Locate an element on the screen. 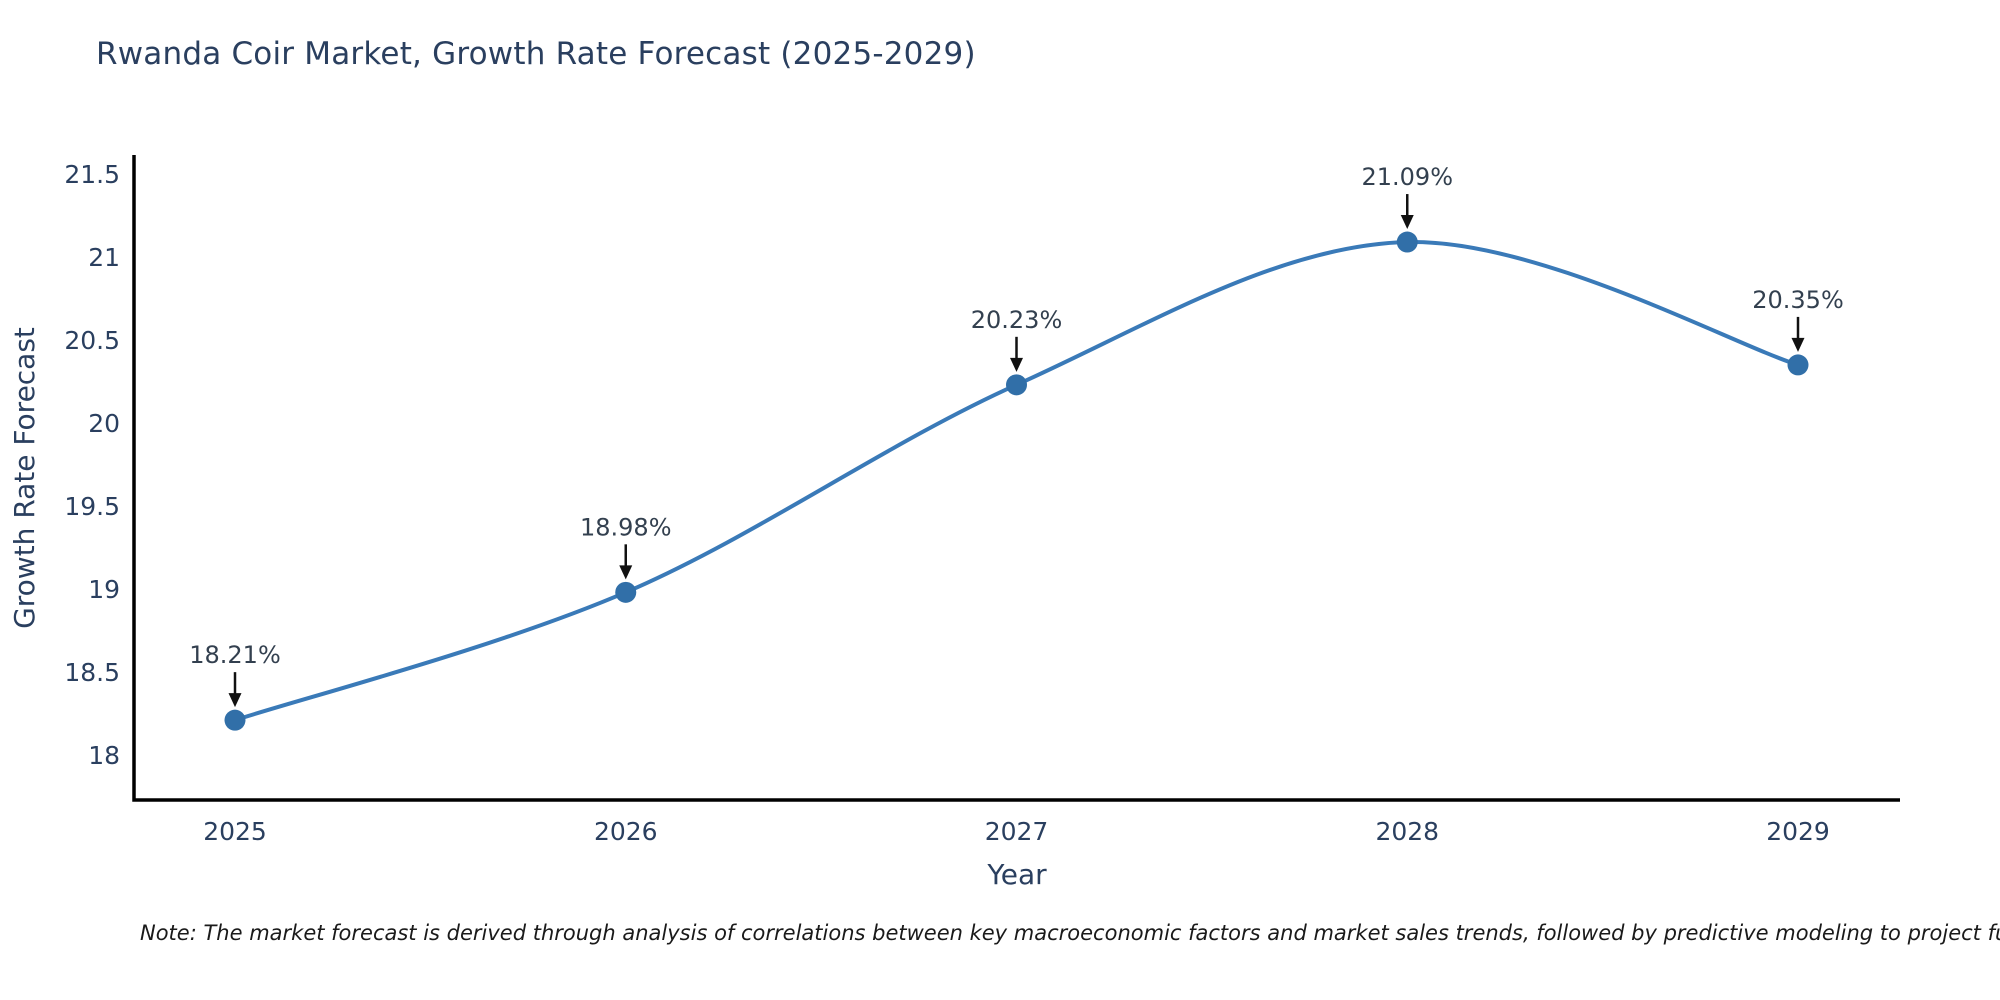 The width and height of the screenshot is (2000, 1000). y-tick-label: 19 is located at coordinates (104, 589).